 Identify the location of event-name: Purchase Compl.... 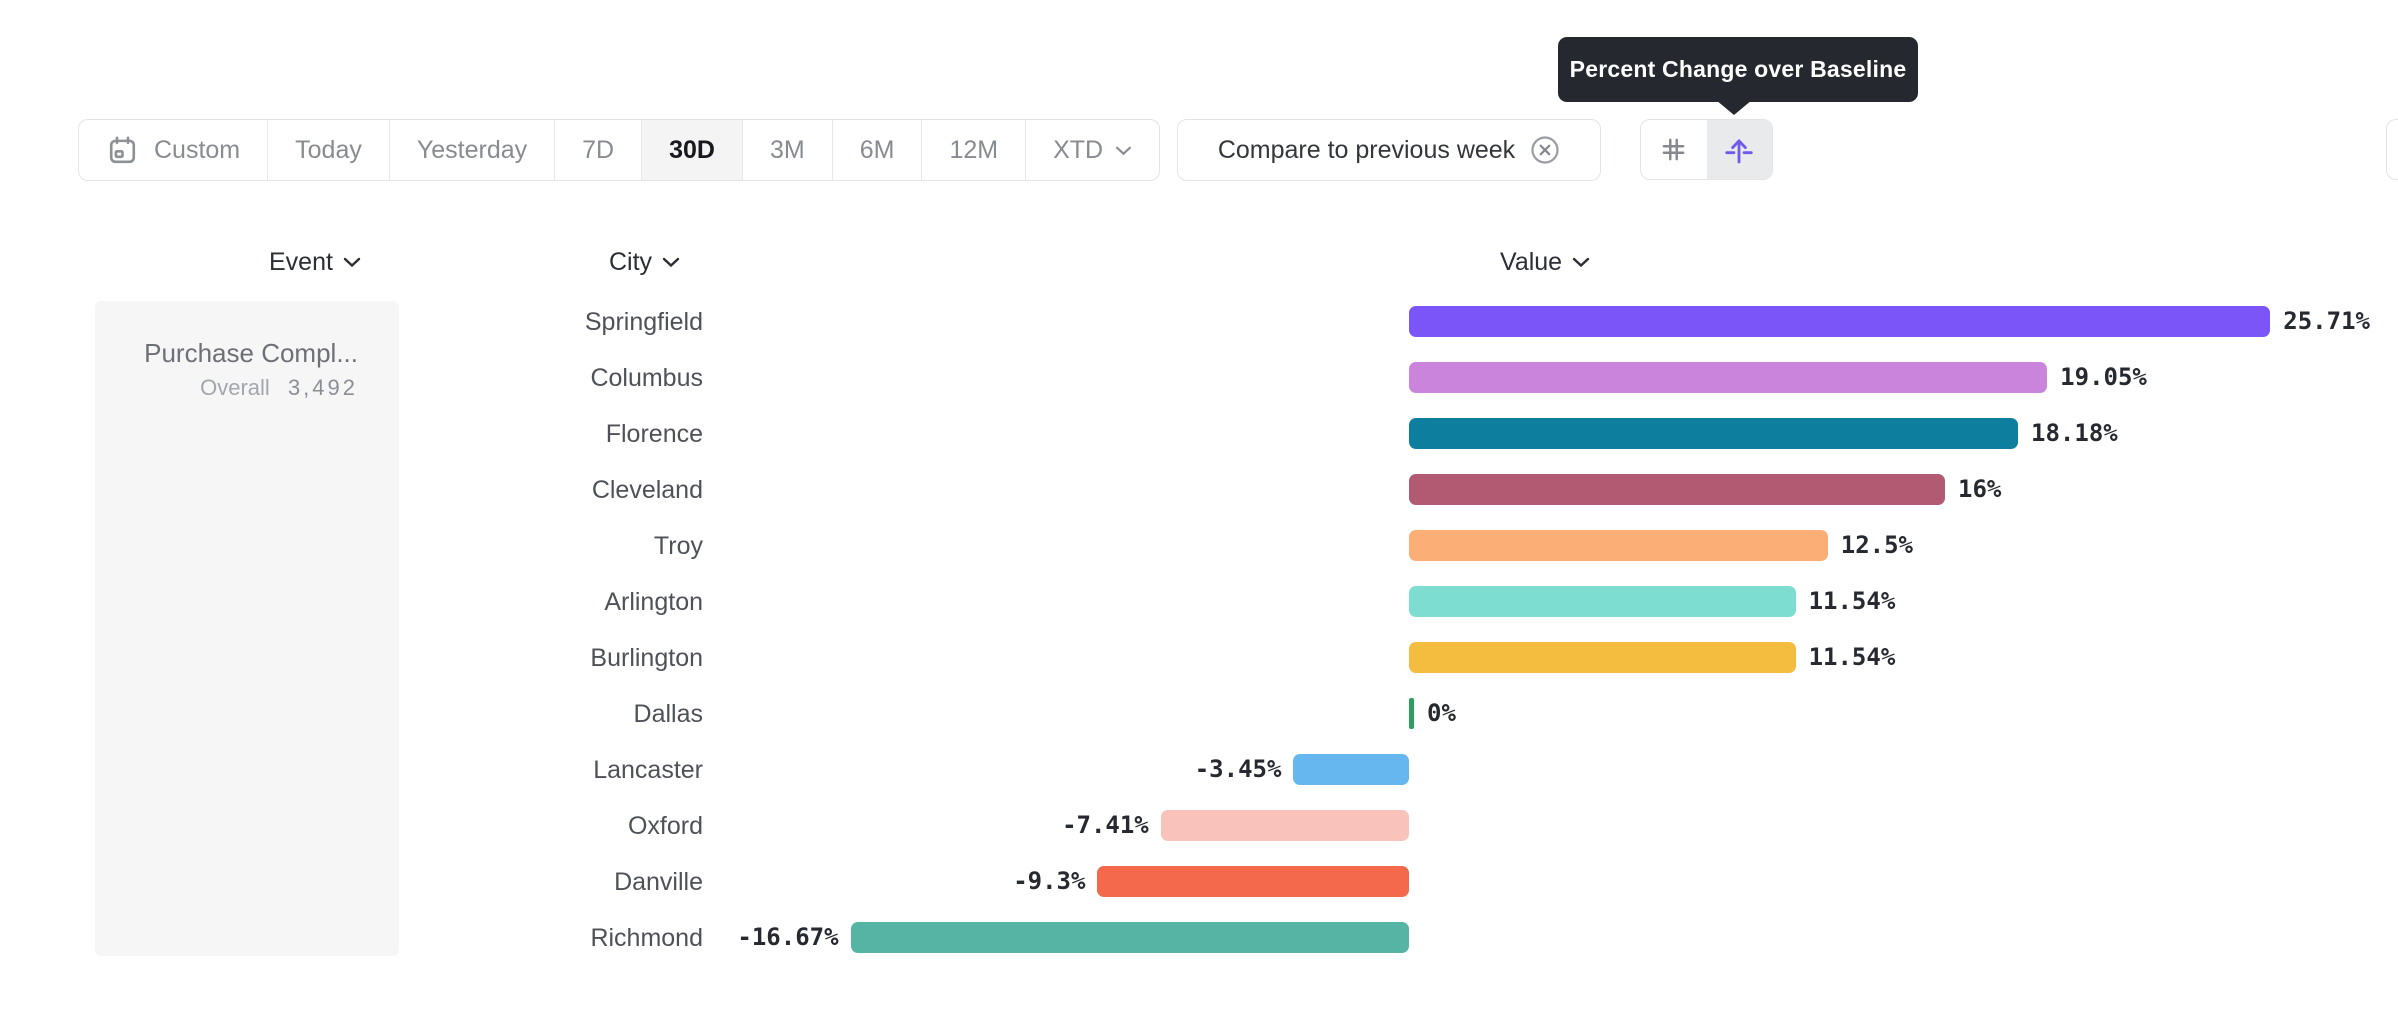
(251, 353).